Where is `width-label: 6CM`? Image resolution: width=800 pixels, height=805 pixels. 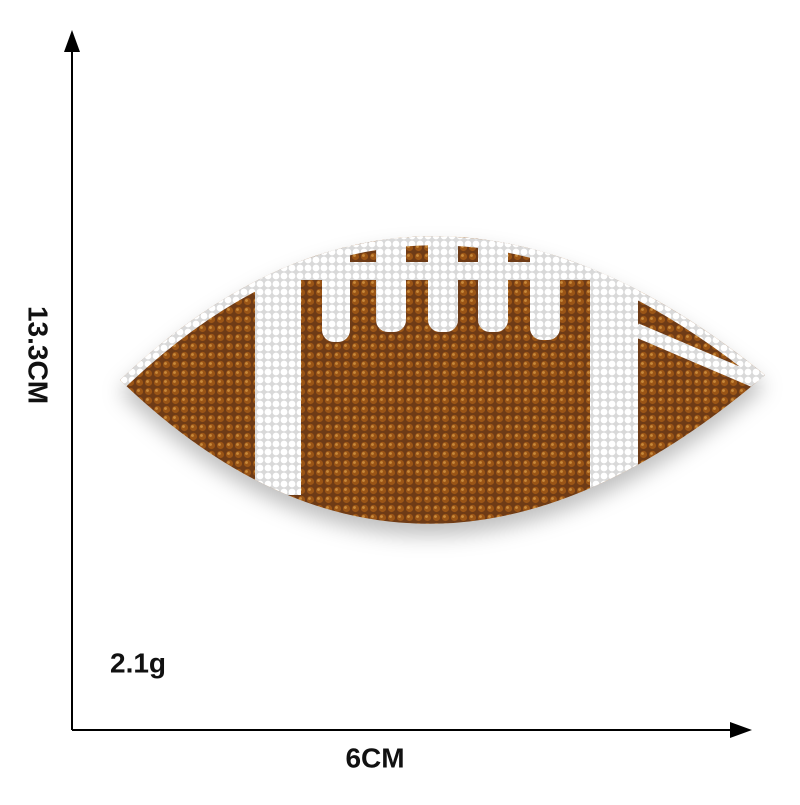 width-label: 6CM is located at coordinates (374, 757).